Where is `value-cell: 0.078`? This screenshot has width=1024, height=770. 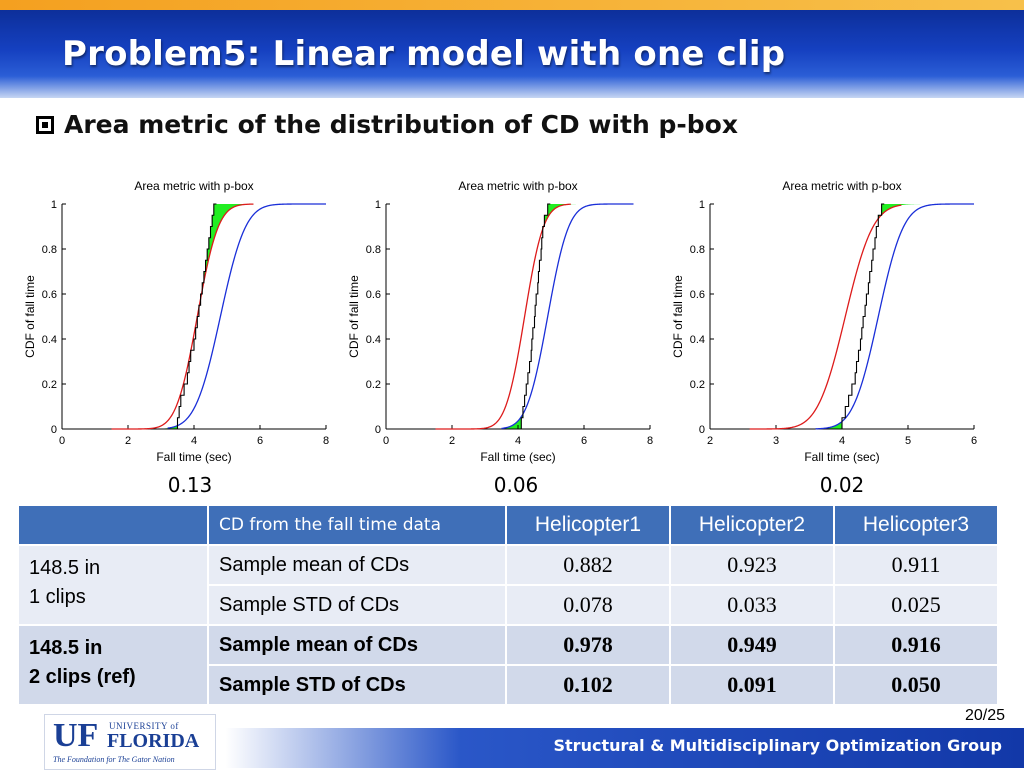 value-cell: 0.078 is located at coordinates (588, 605).